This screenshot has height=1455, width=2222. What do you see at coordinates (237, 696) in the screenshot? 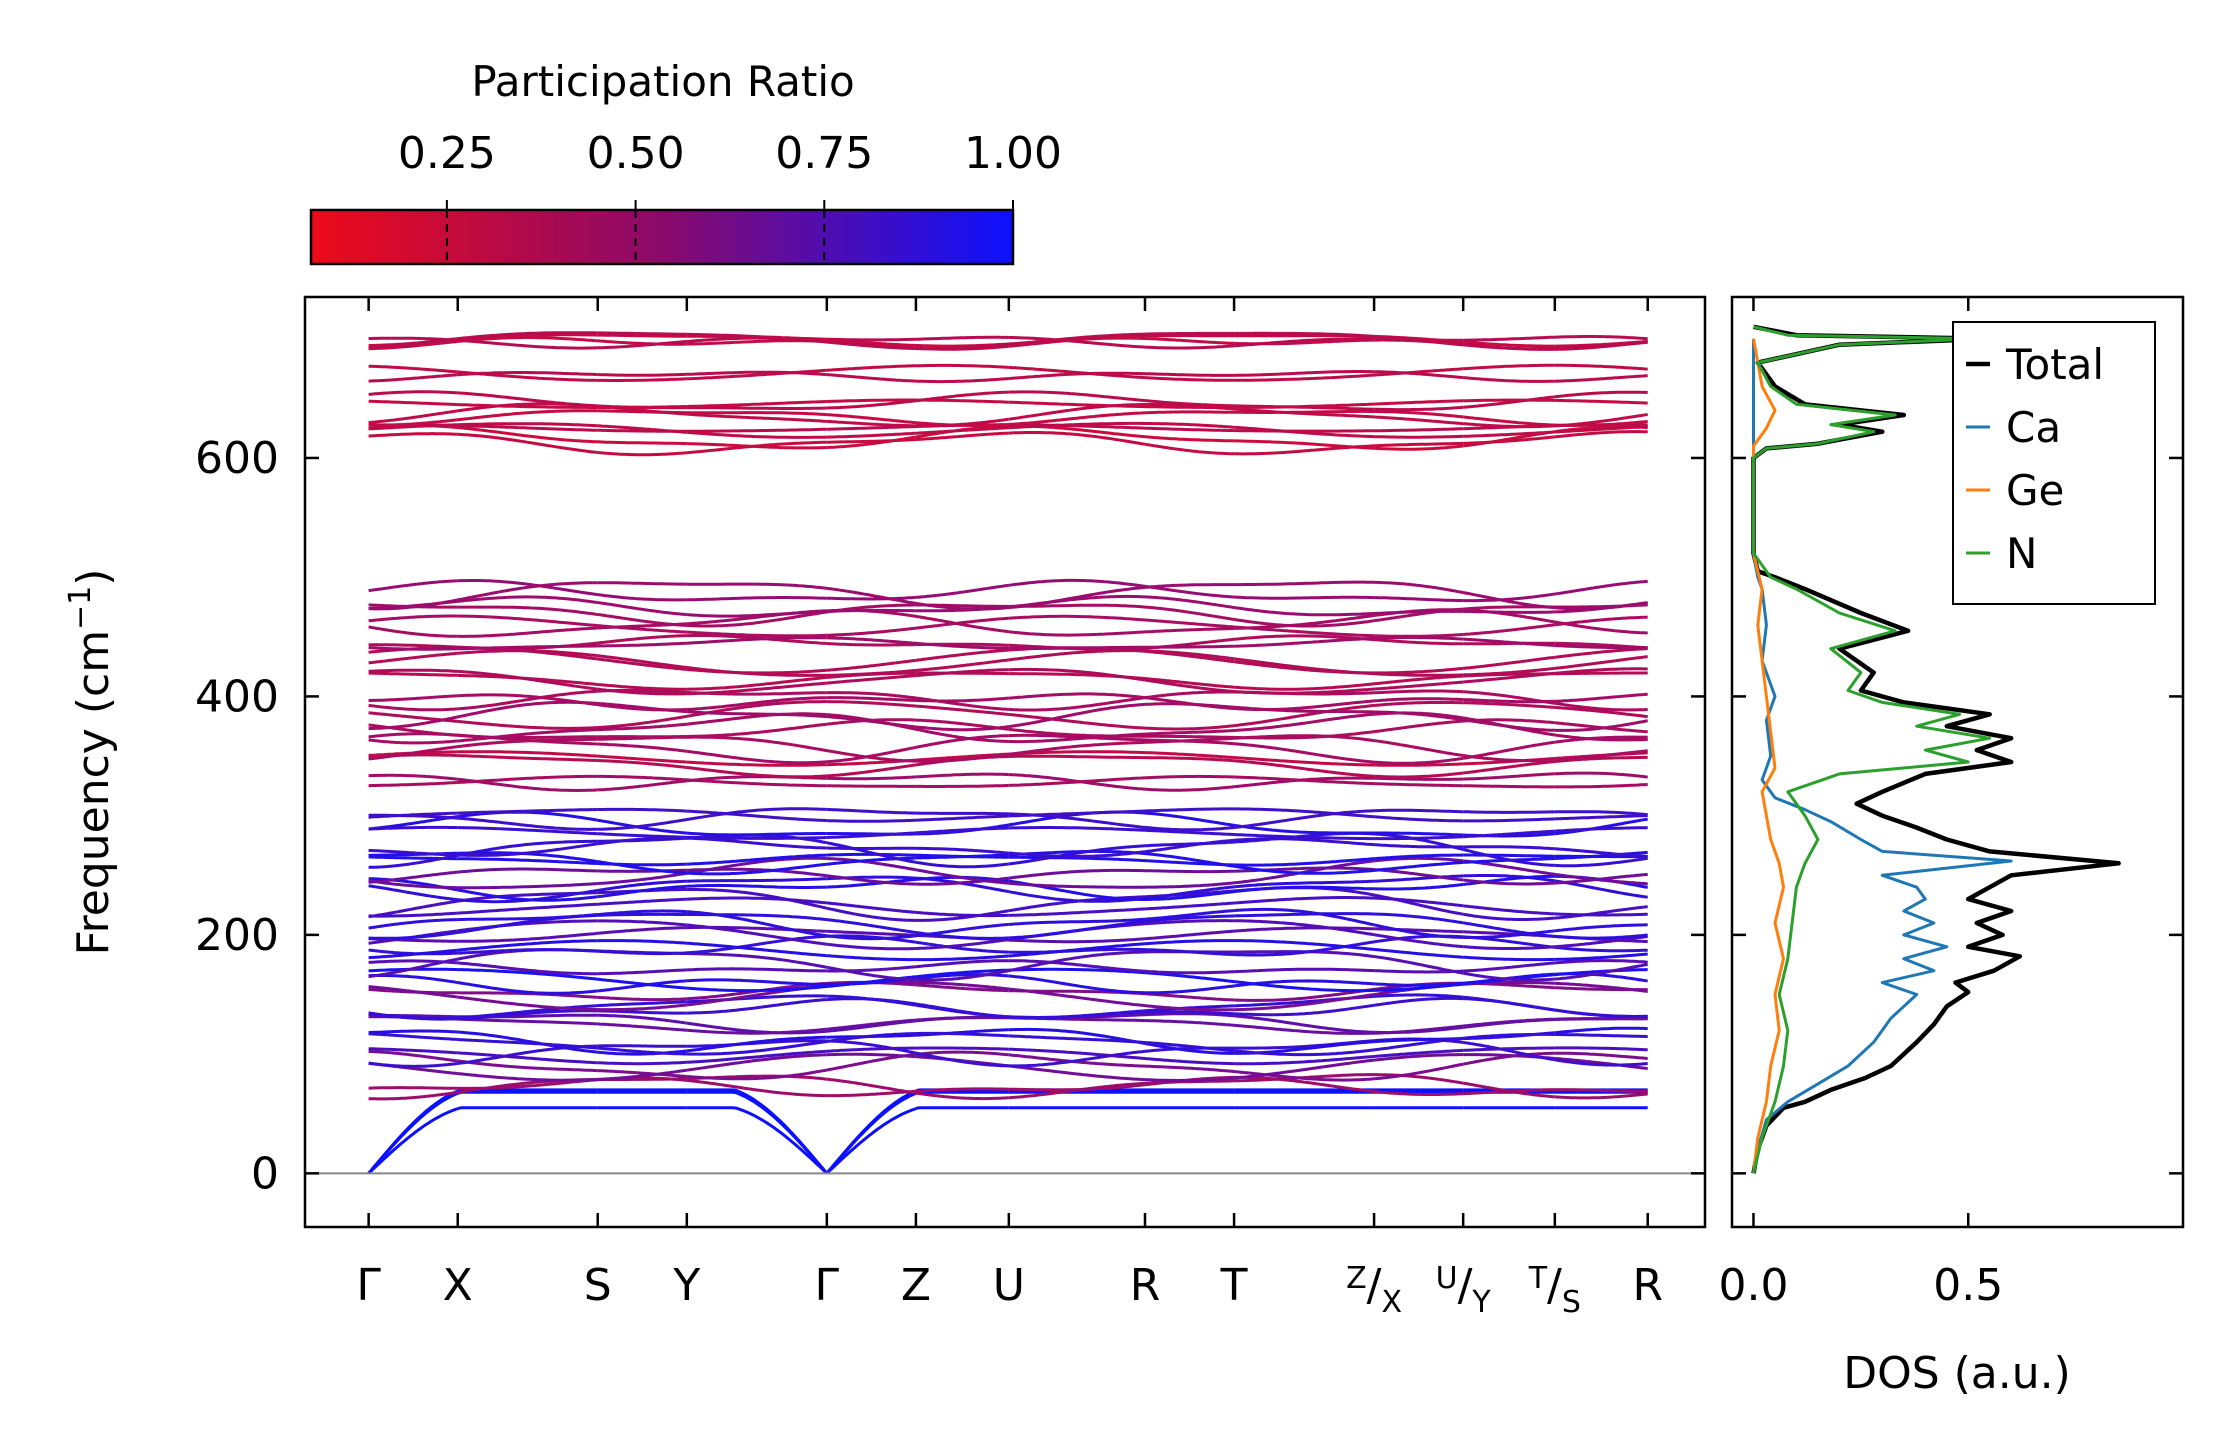
I see `band-ytick-label: 400` at bounding box center [237, 696].